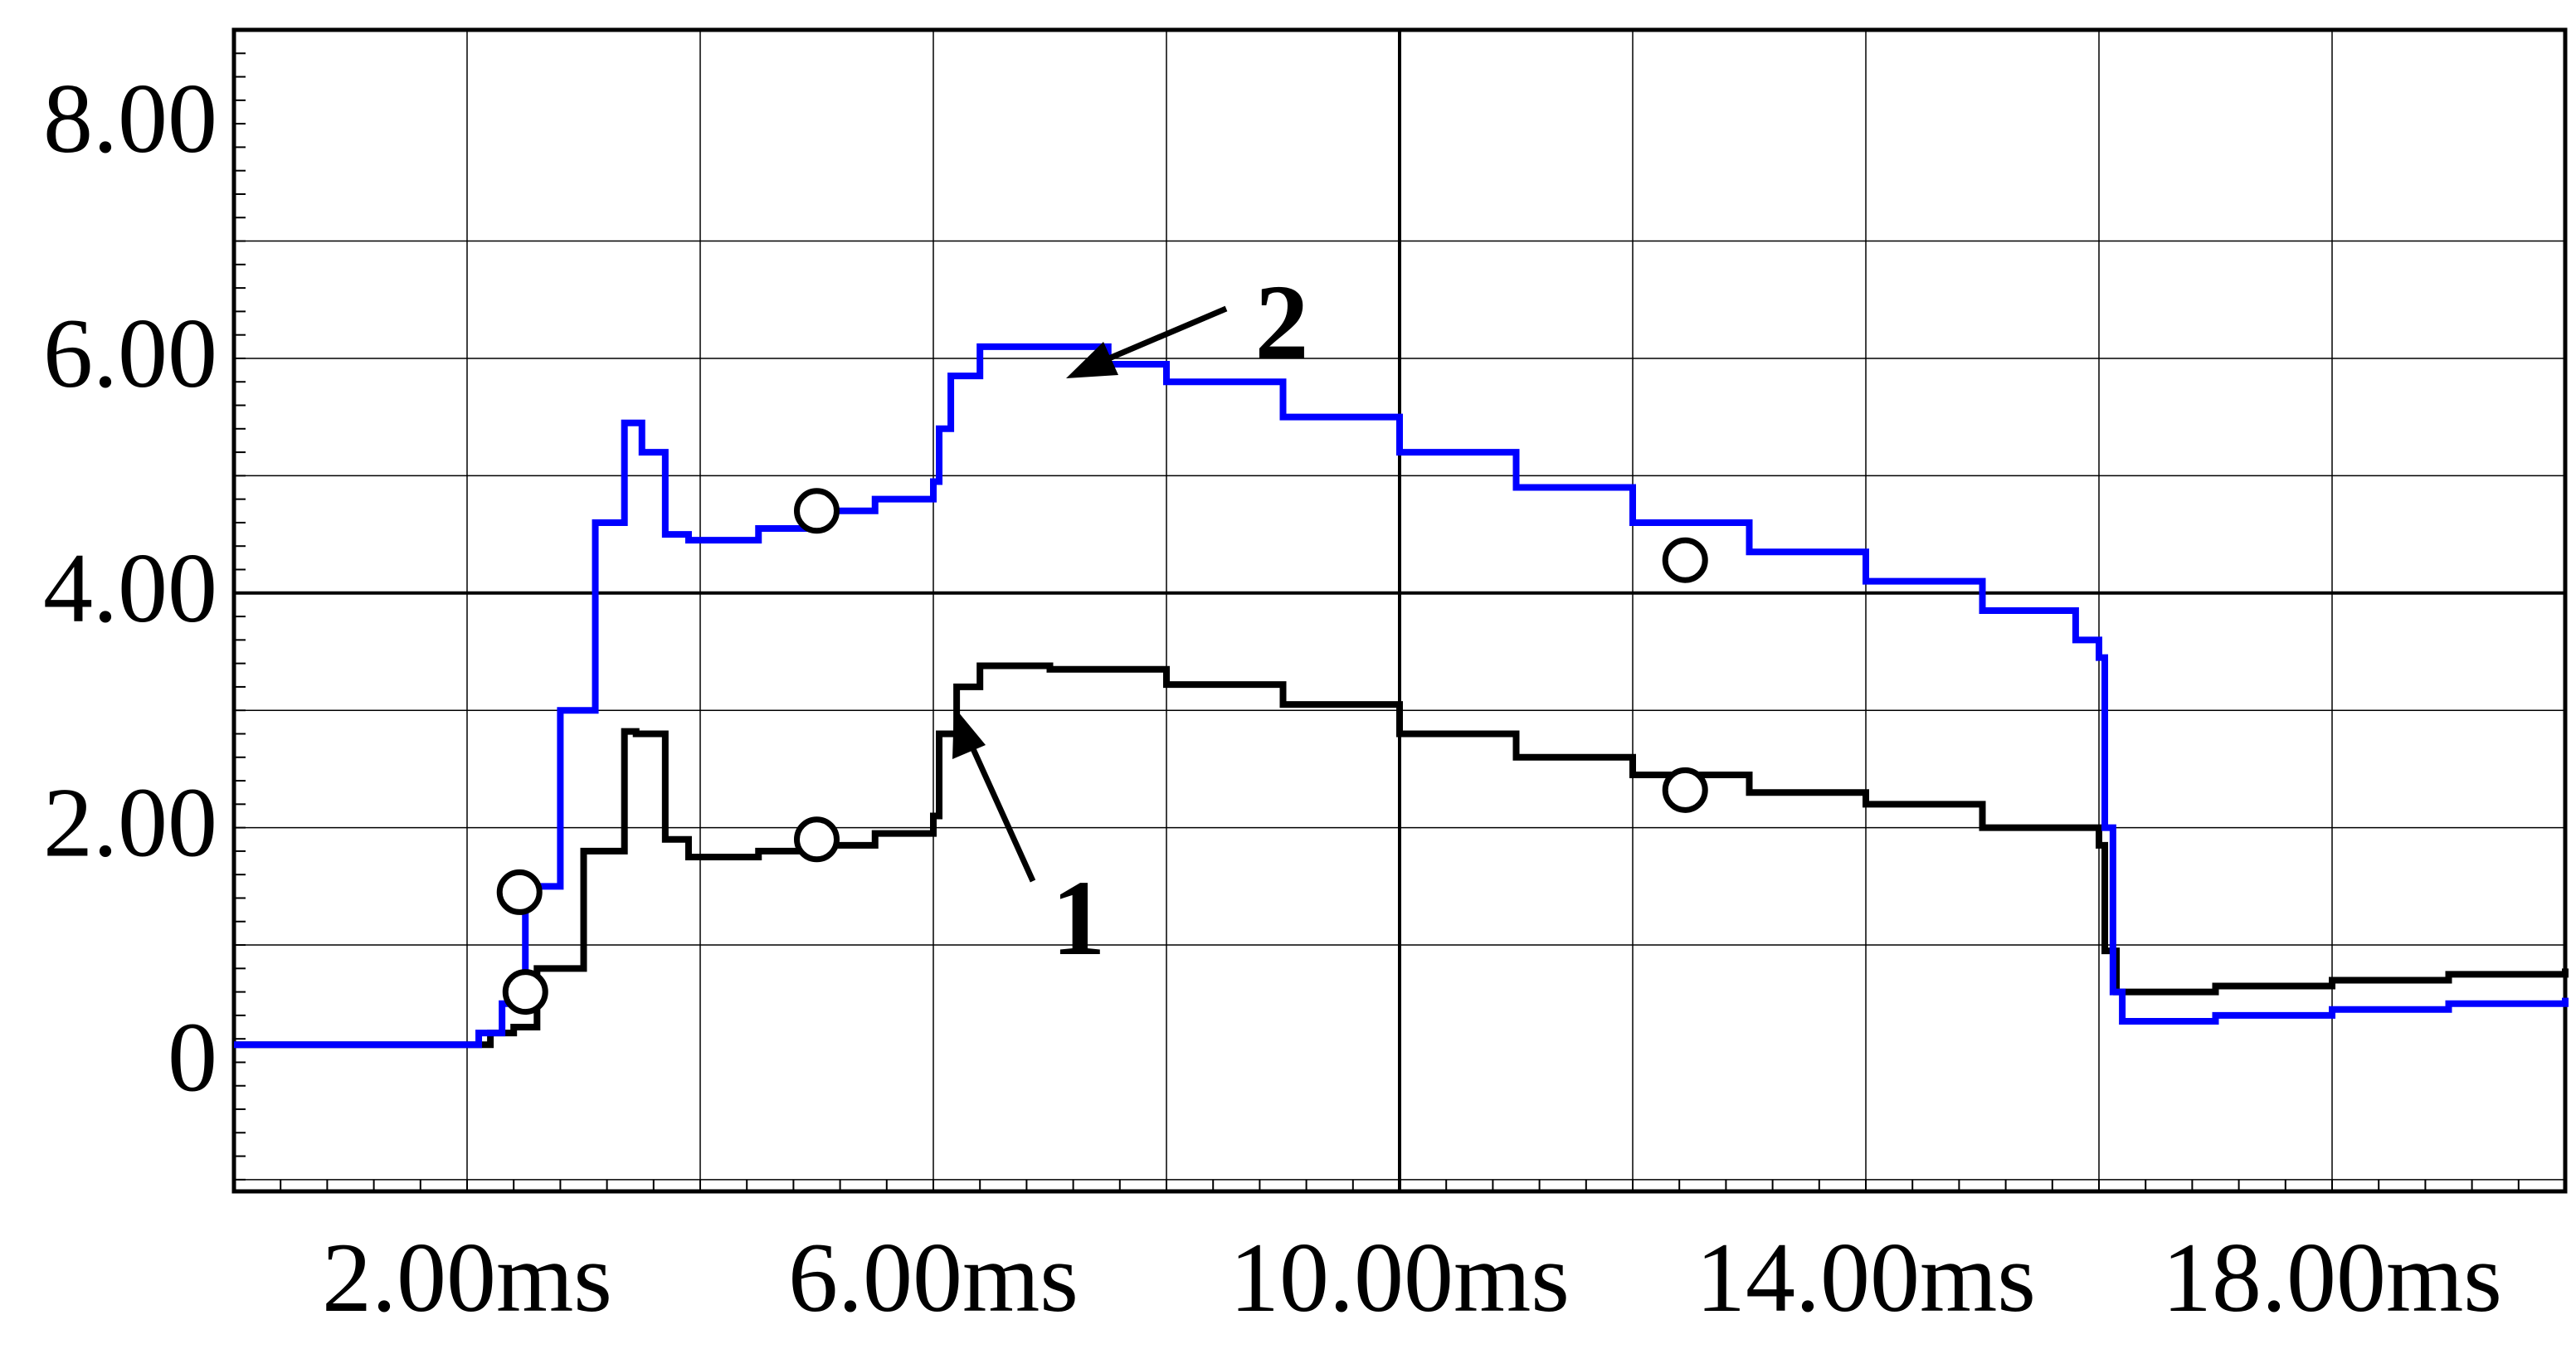 The width and height of the screenshot is (2576, 1349). Describe the element at coordinates (130, 353) in the screenshot. I see `y-tick-label: 6.00` at that location.